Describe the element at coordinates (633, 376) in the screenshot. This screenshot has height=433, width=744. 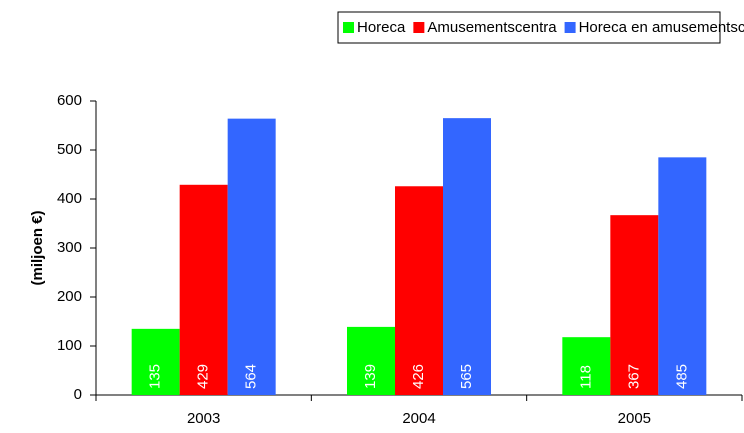
I see `data-label: 367` at that location.